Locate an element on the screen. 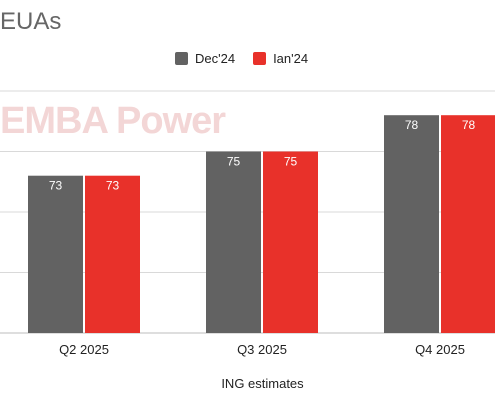 The image size is (495, 400). watermark-text: EMBA Power is located at coordinates (113, 121).